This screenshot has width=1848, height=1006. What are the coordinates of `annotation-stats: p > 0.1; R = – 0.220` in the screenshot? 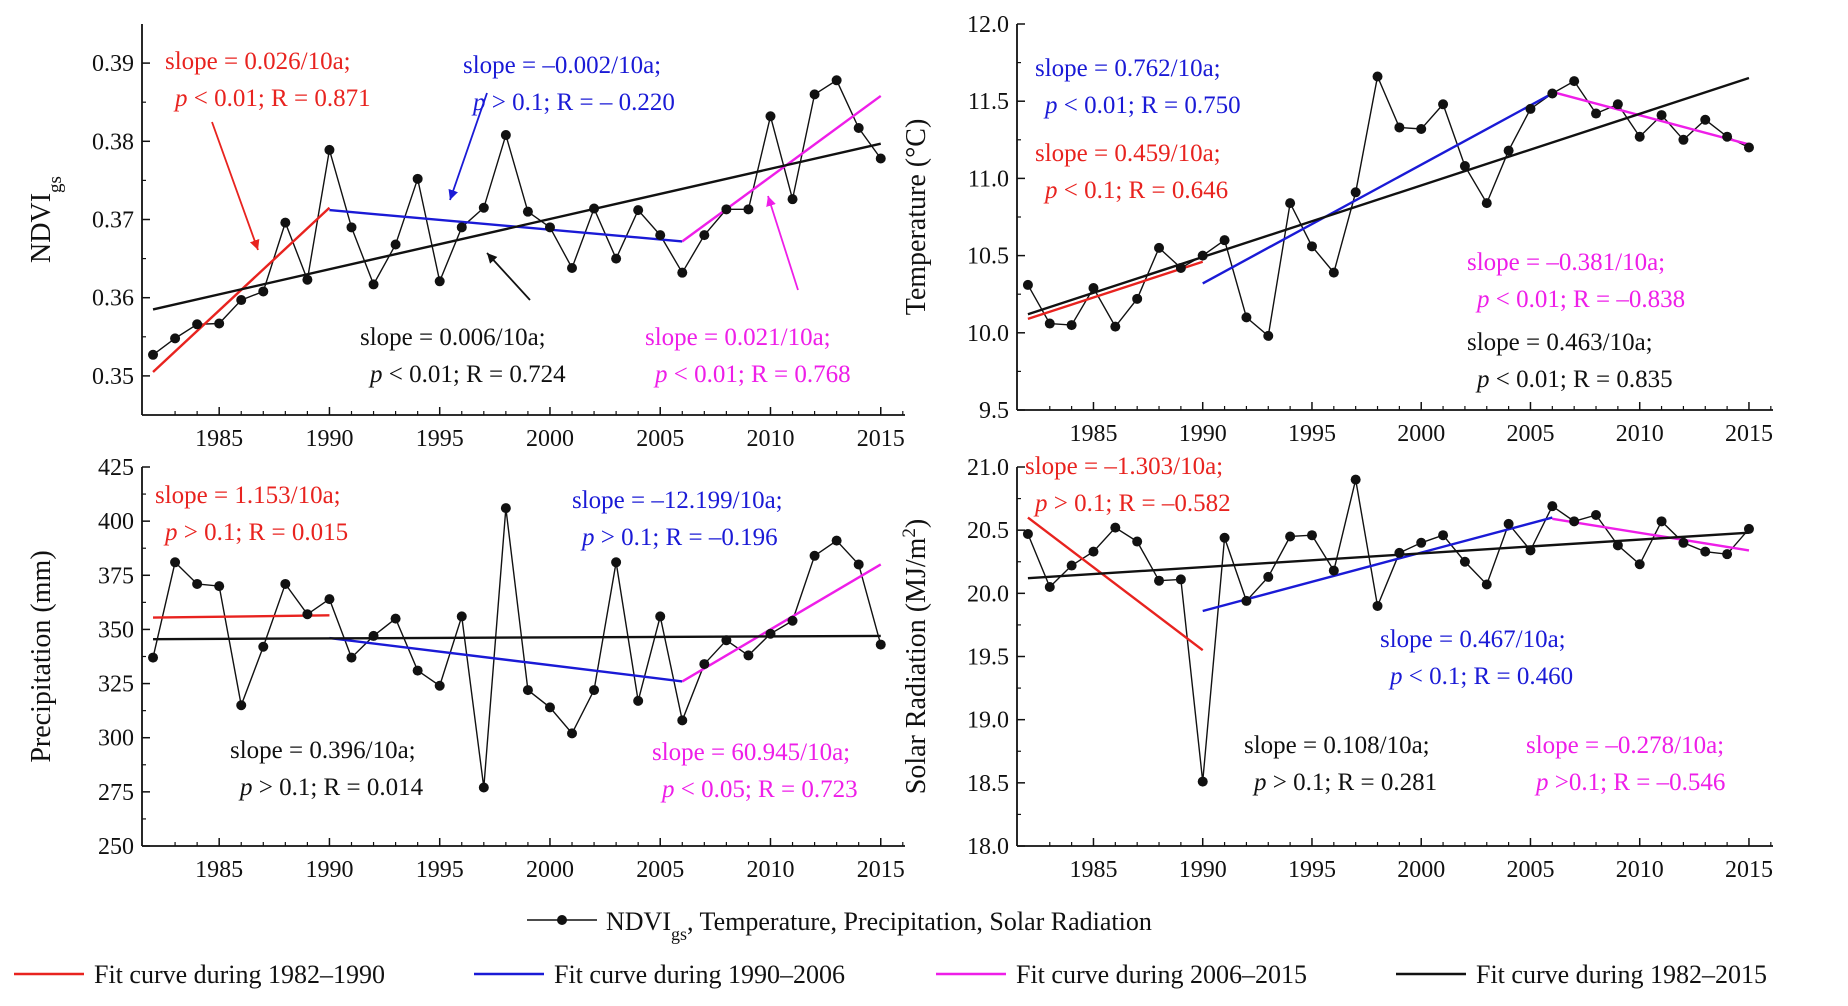 It's located at (573, 102).